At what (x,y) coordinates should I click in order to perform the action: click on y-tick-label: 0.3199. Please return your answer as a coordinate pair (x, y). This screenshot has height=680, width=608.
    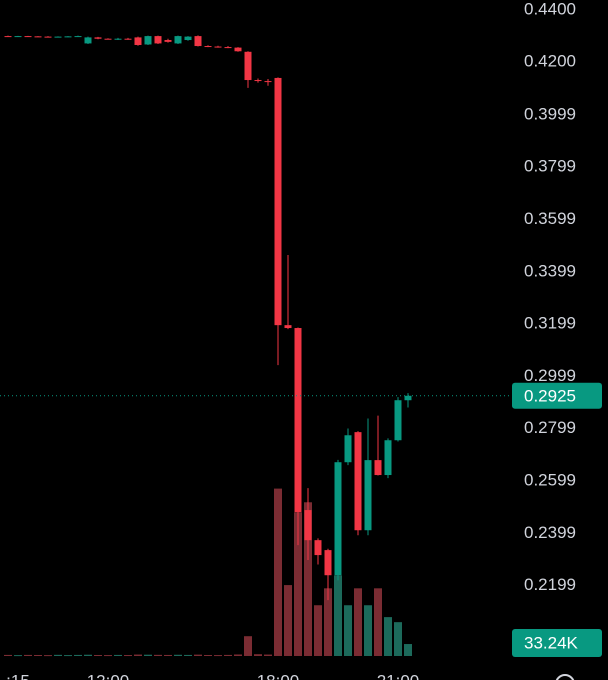
    Looking at the image, I should click on (550, 323).